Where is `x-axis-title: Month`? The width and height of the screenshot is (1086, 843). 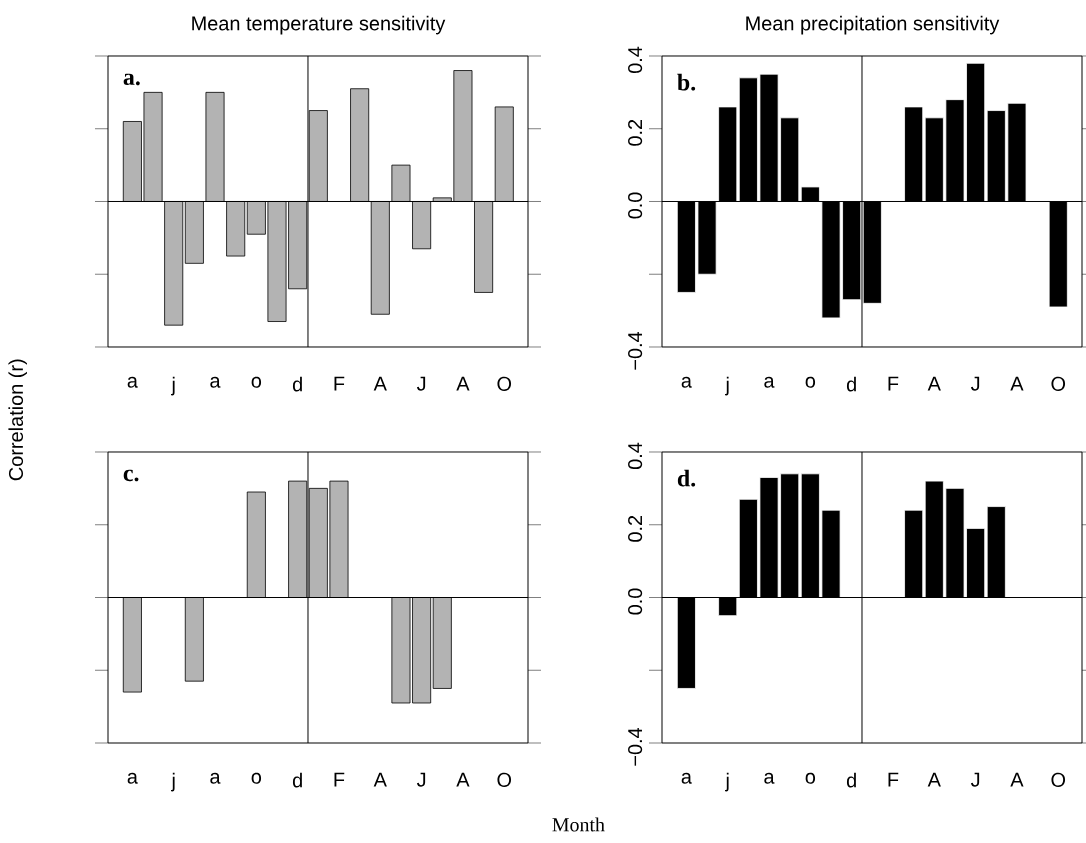 x-axis-title: Month is located at coordinates (578, 824).